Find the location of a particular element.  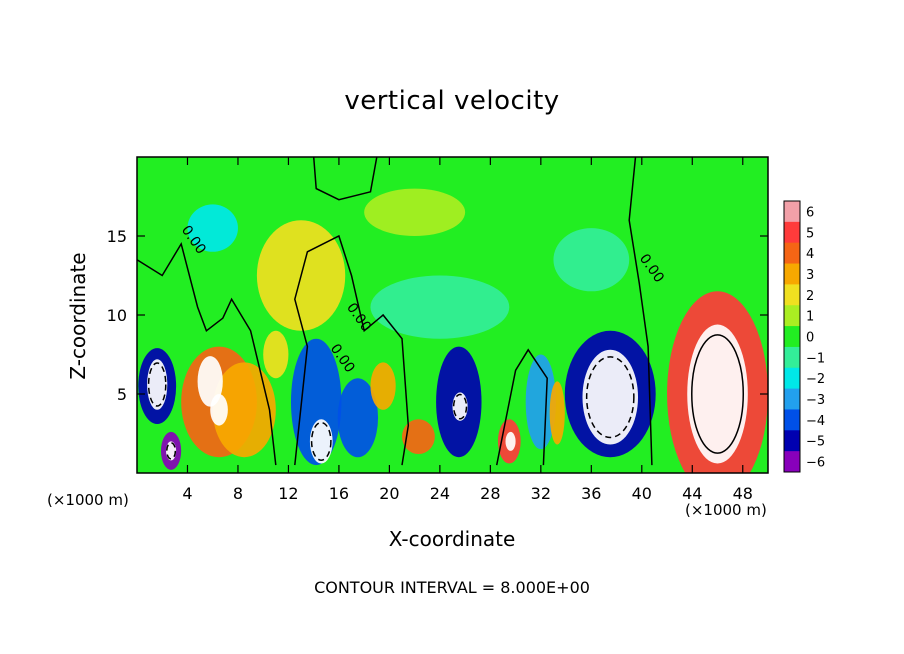

colorbar: 6 5 4 3 2 1 0 −1 −2 −3 −4 −5 −6 is located at coordinates (804, 336).